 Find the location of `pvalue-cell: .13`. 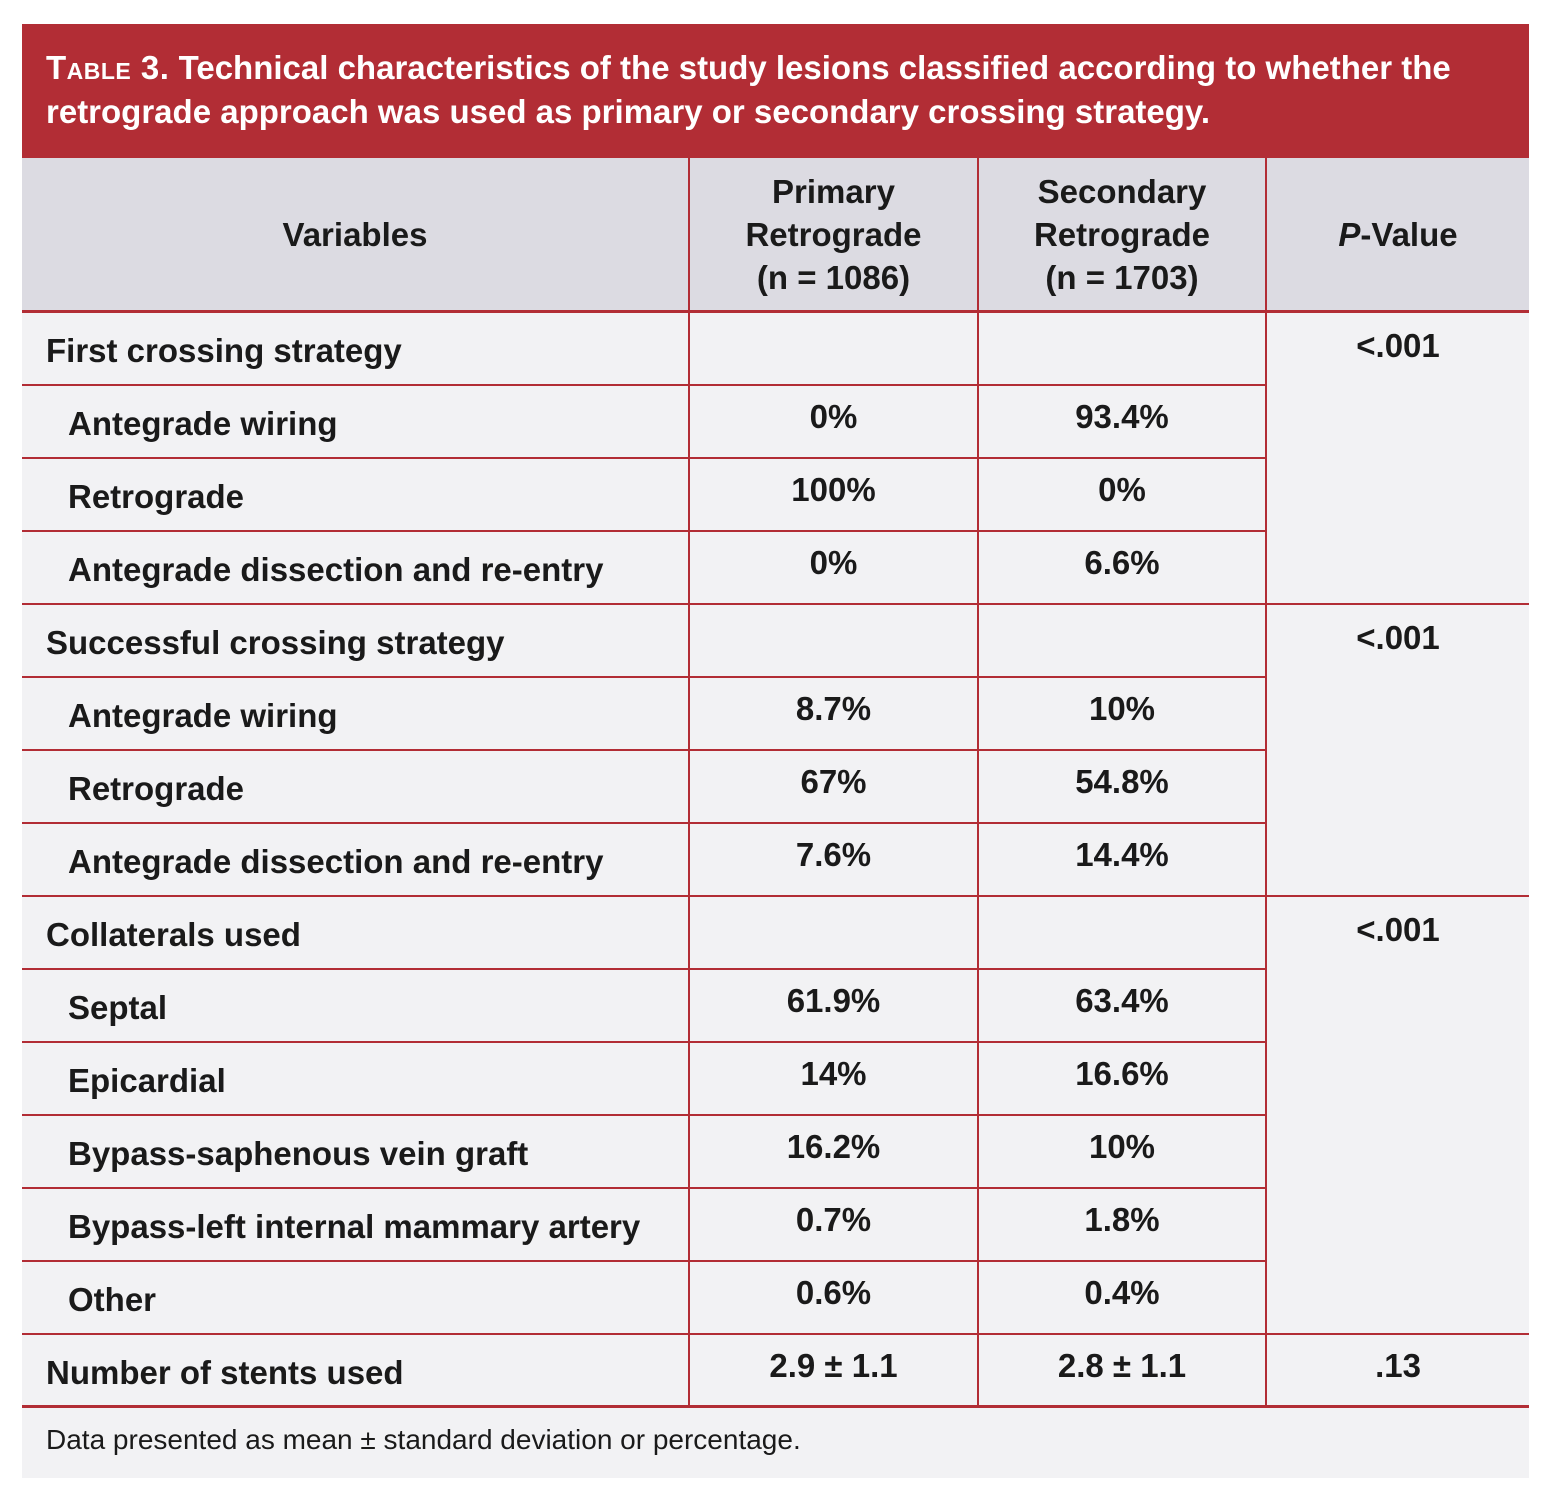

pvalue-cell: .13 is located at coordinates (1397, 1370).